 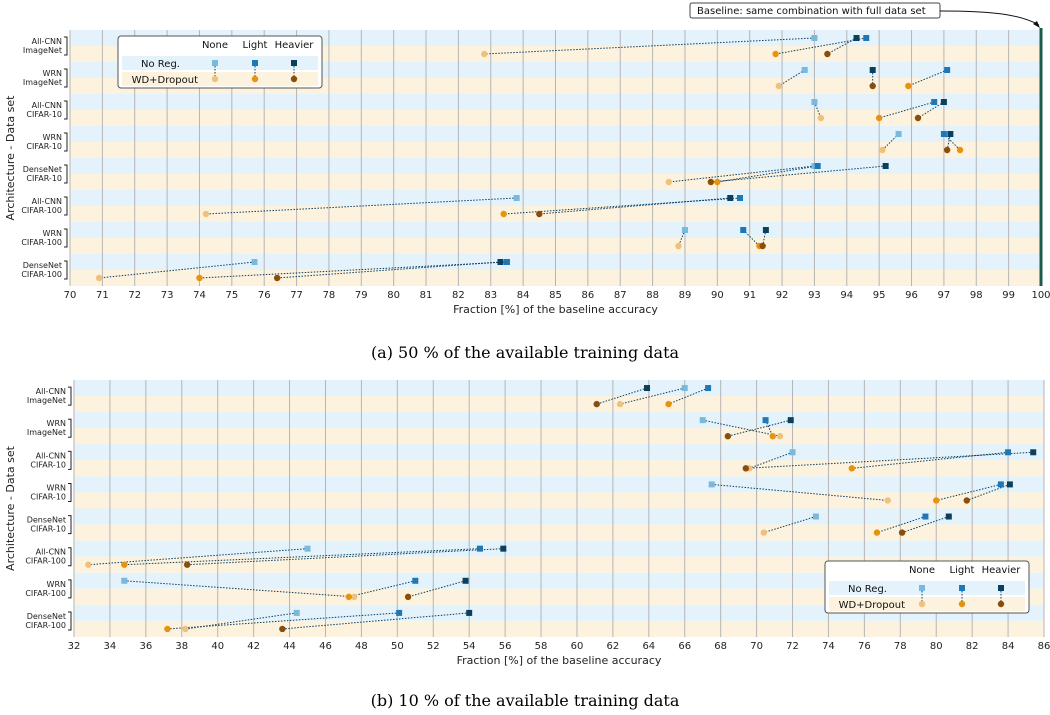 What do you see at coordinates (944, 295) in the screenshot?
I see `x-tick-label: 97` at bounding box center [944, 295].